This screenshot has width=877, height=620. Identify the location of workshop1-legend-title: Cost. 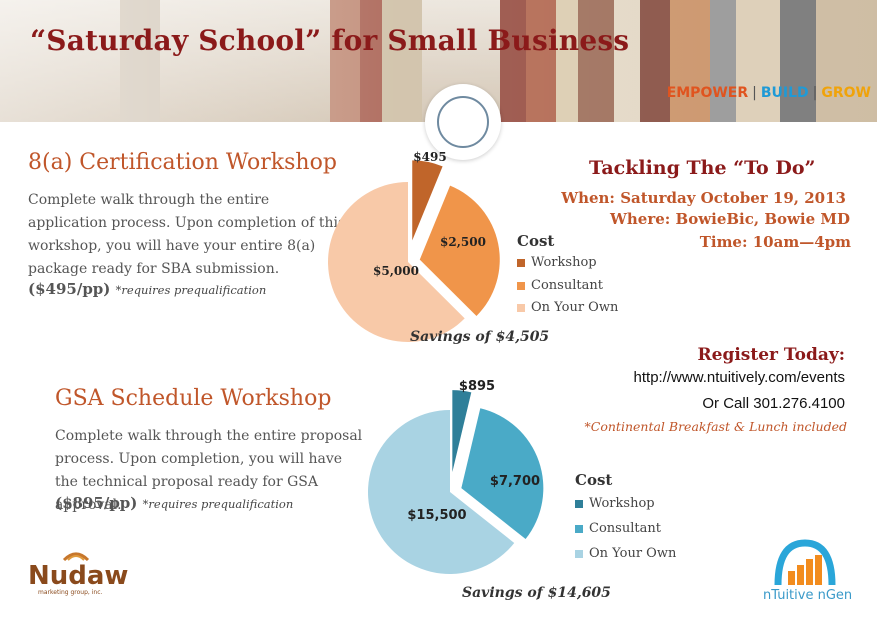
(536, 241).